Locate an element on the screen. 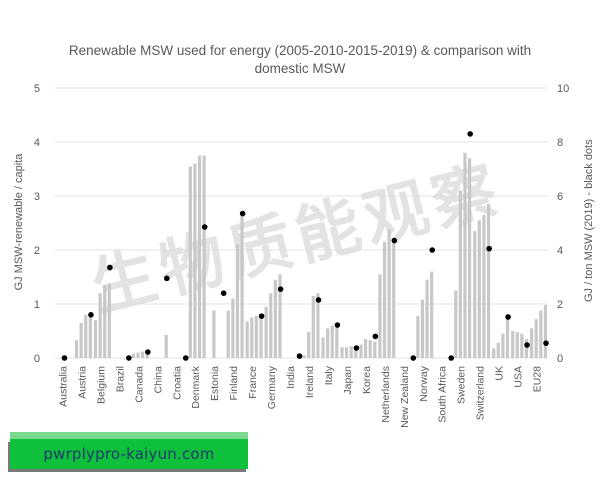  bar-korea-2015 is located at coordinates (370, 349).